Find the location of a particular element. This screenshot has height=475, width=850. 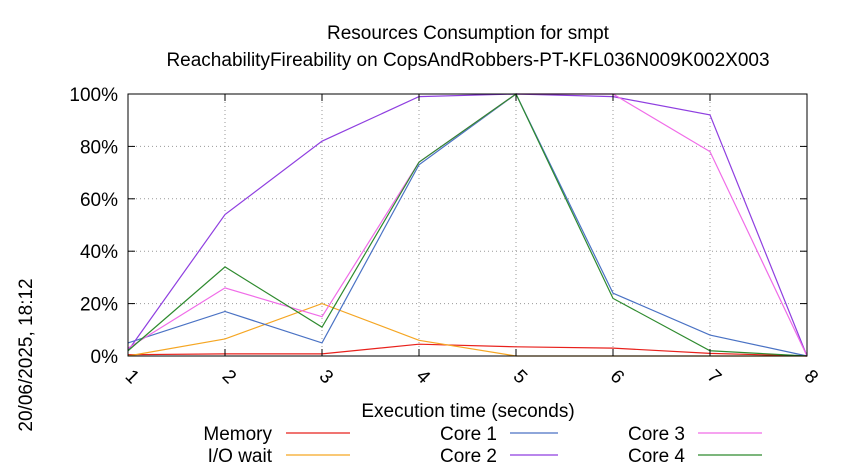

legend-label: Memory is located at coordinates (237, 434).